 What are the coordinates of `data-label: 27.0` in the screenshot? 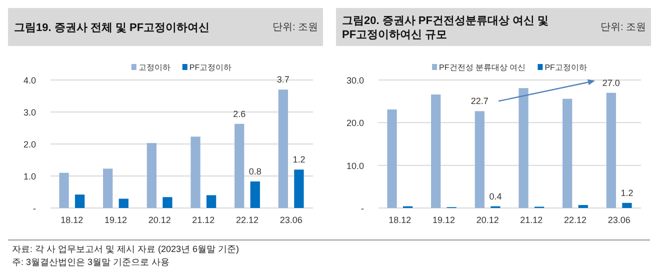 It's located at (611, 83).